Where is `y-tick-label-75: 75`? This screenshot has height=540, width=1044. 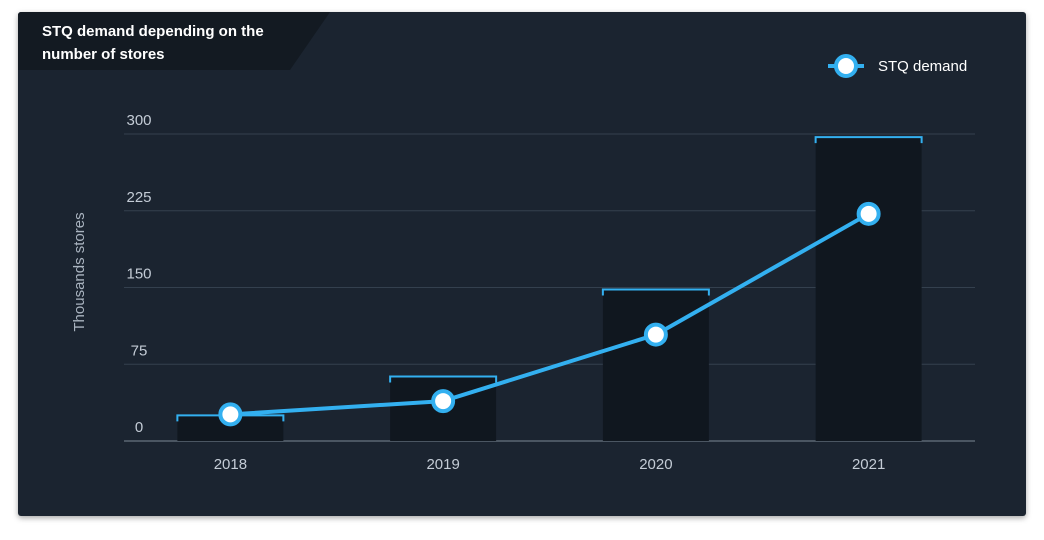
y-tick-label-75: 75 is located at coordinates (139, 350).